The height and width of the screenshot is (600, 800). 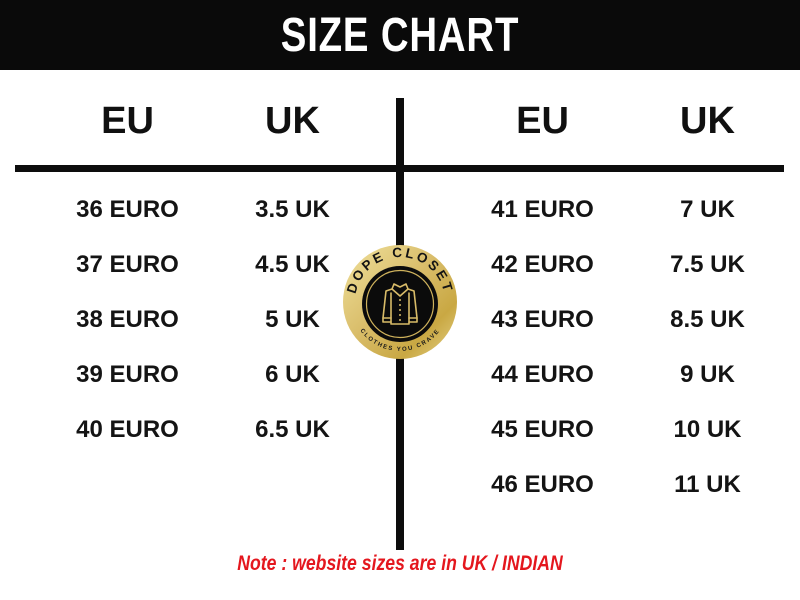 I want to click on shirt-icon, so click(x=400, y=304).